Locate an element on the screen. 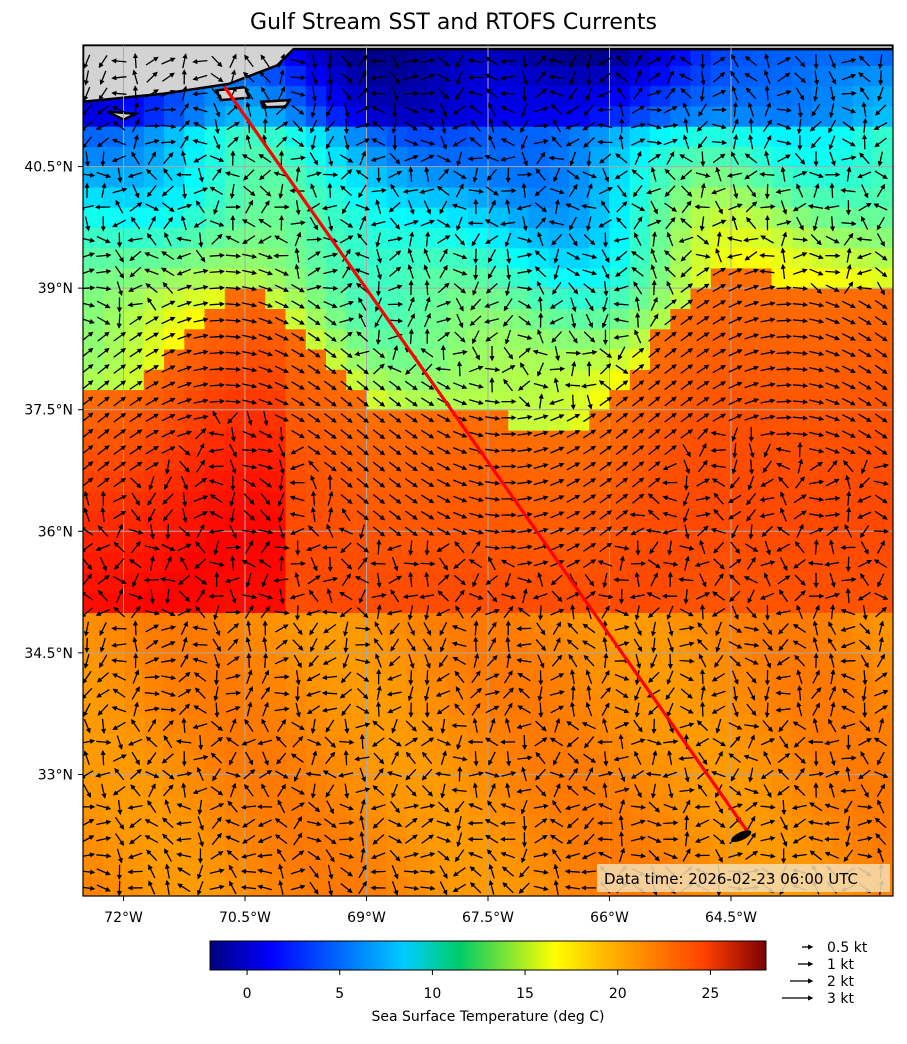 The width and height of the screenshot is (907, 1044). x-tick-label: 67.5°W is located at coordinates (488, 918).